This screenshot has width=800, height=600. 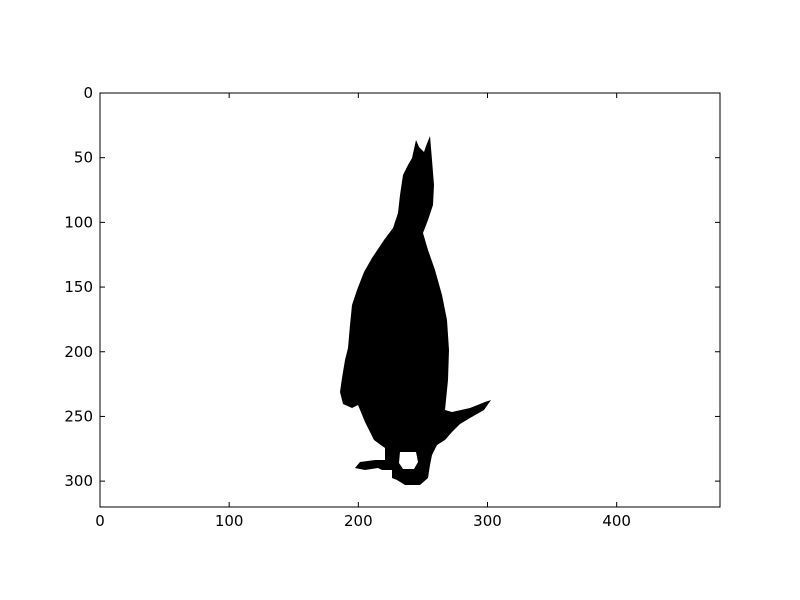 What do you see at coordinates (358, 521) in the screenshot?
I see `x-tick-label: 200` at bounding box center [358, 521].